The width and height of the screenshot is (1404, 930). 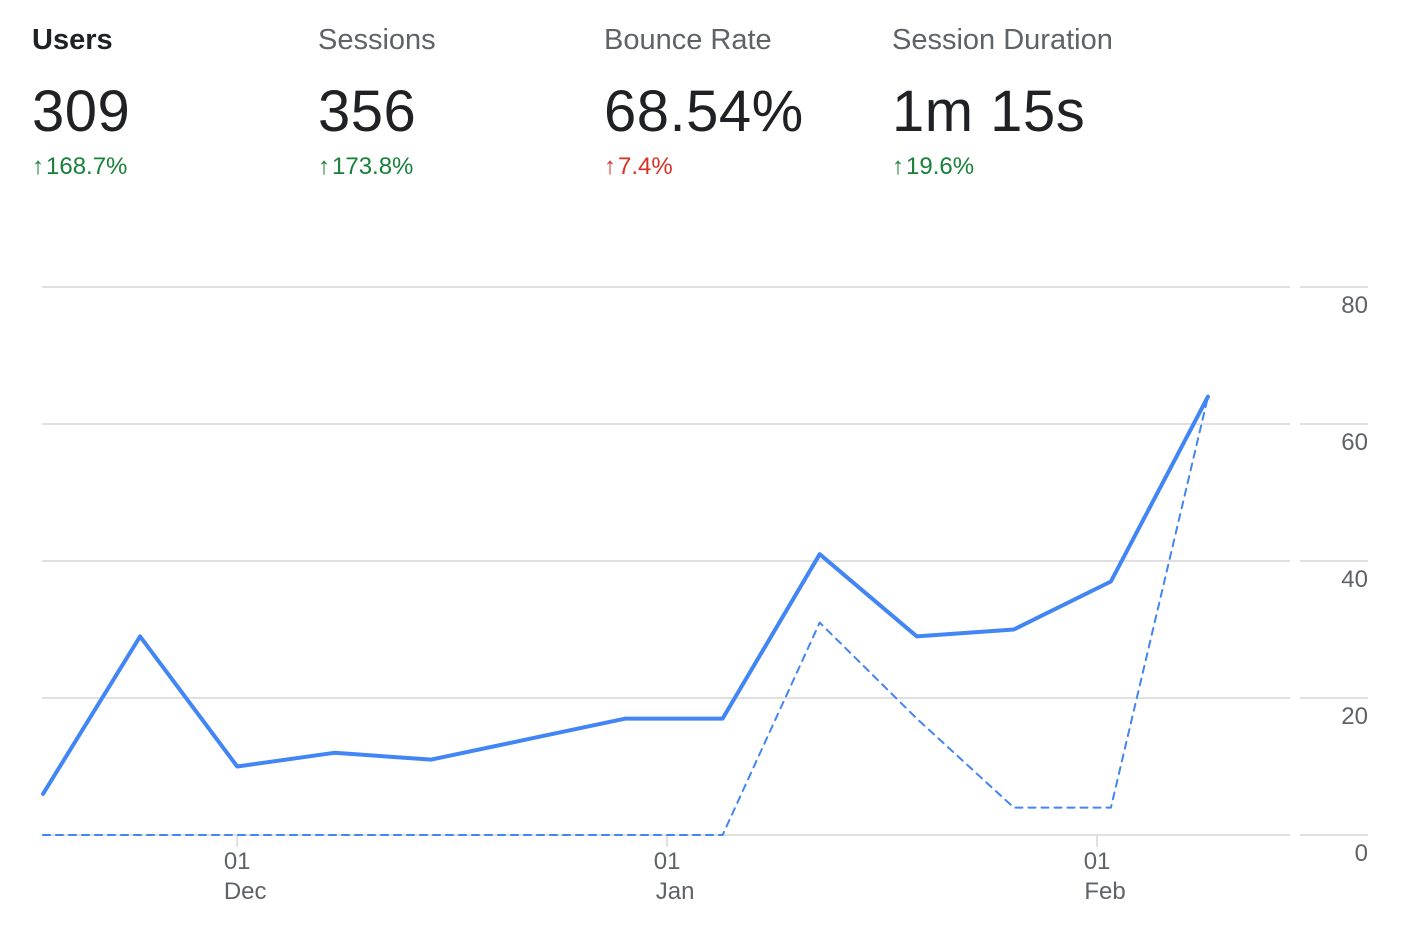 What do you see at coordinates (1361, 853) in the screenshot?
I see `y-tick-label: 0` at bounding box center [1361, 853].